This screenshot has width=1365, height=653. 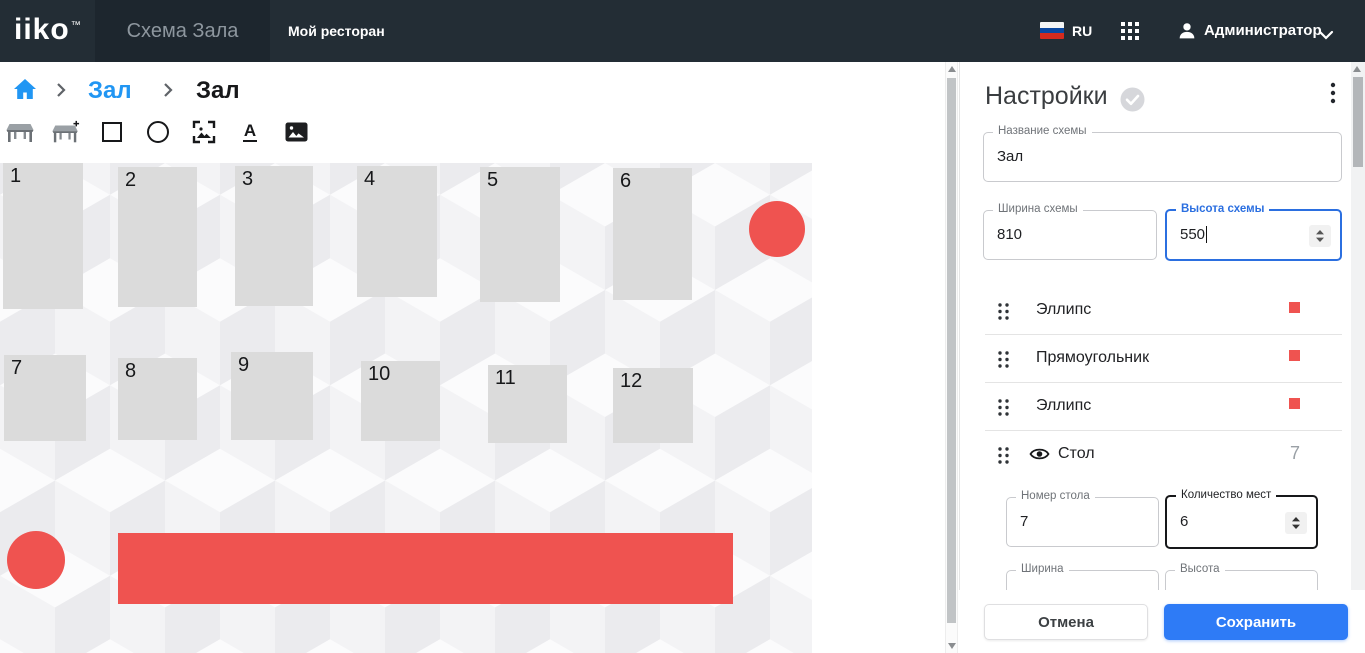 I want to click on main-vertical-scrollbar, so click(x=951, y=357).